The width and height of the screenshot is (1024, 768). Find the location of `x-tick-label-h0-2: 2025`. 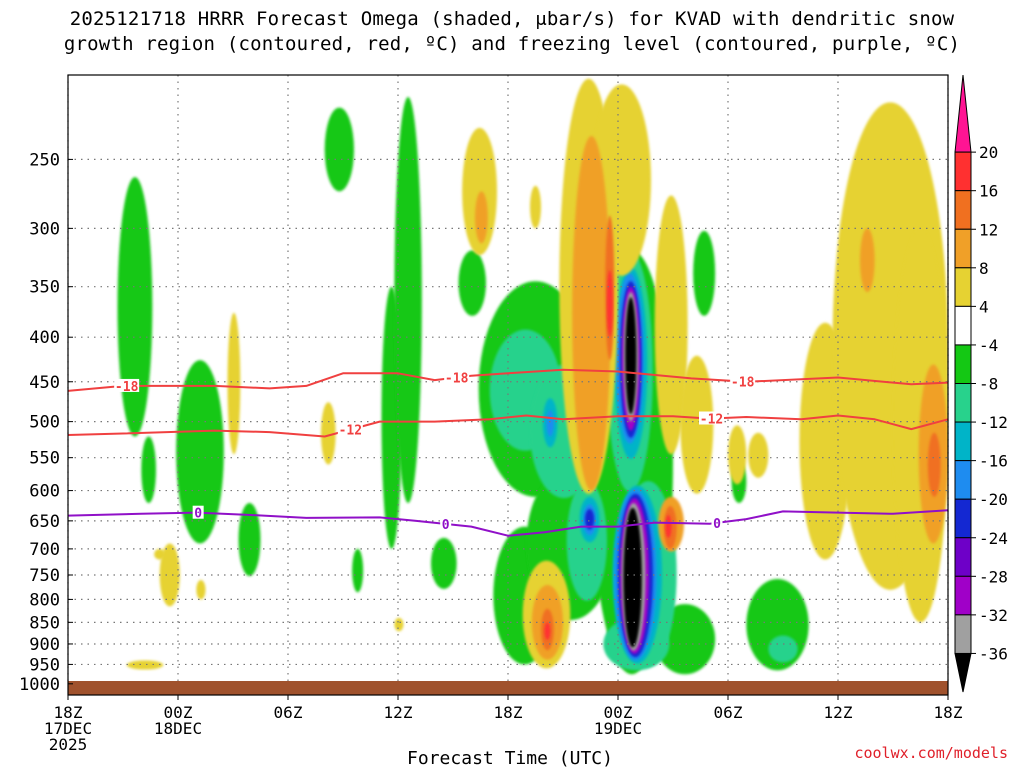

x-tick-label-h0-2: 2025 is located at coordinates (68, 744).